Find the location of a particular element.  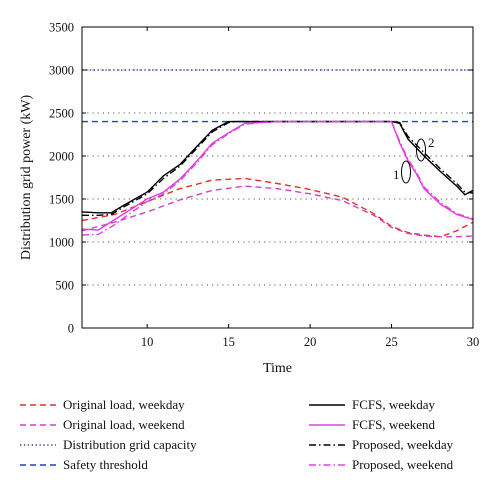

legend-label-6: Proposed, weekday is located at coordinates (403, 444).